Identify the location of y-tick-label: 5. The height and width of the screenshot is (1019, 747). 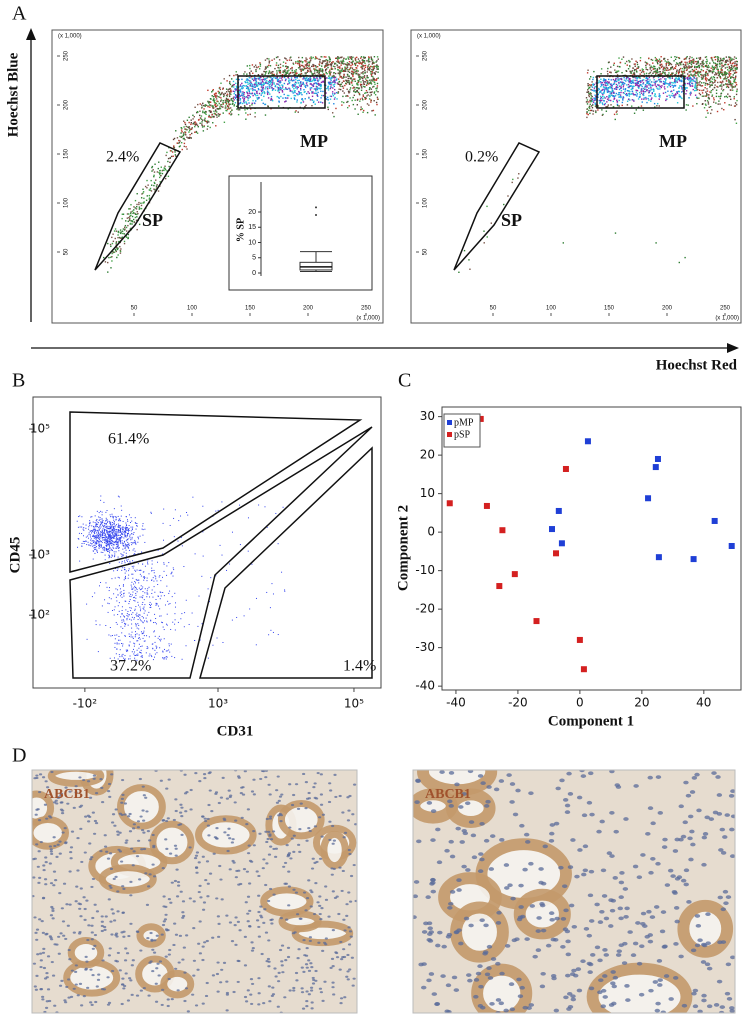
(254, 258).